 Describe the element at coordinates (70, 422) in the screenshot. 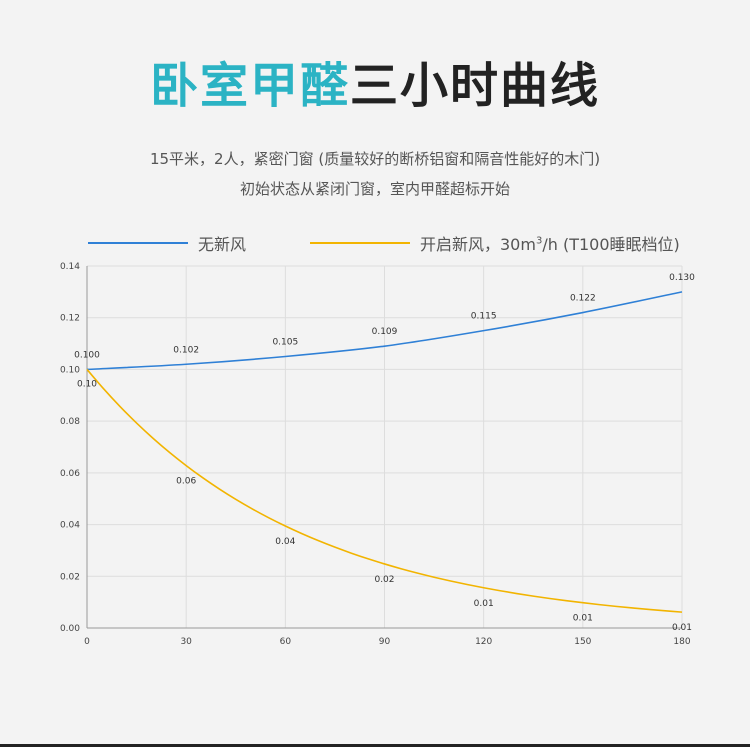

I see `y-tick-label: 0.08` at that location.